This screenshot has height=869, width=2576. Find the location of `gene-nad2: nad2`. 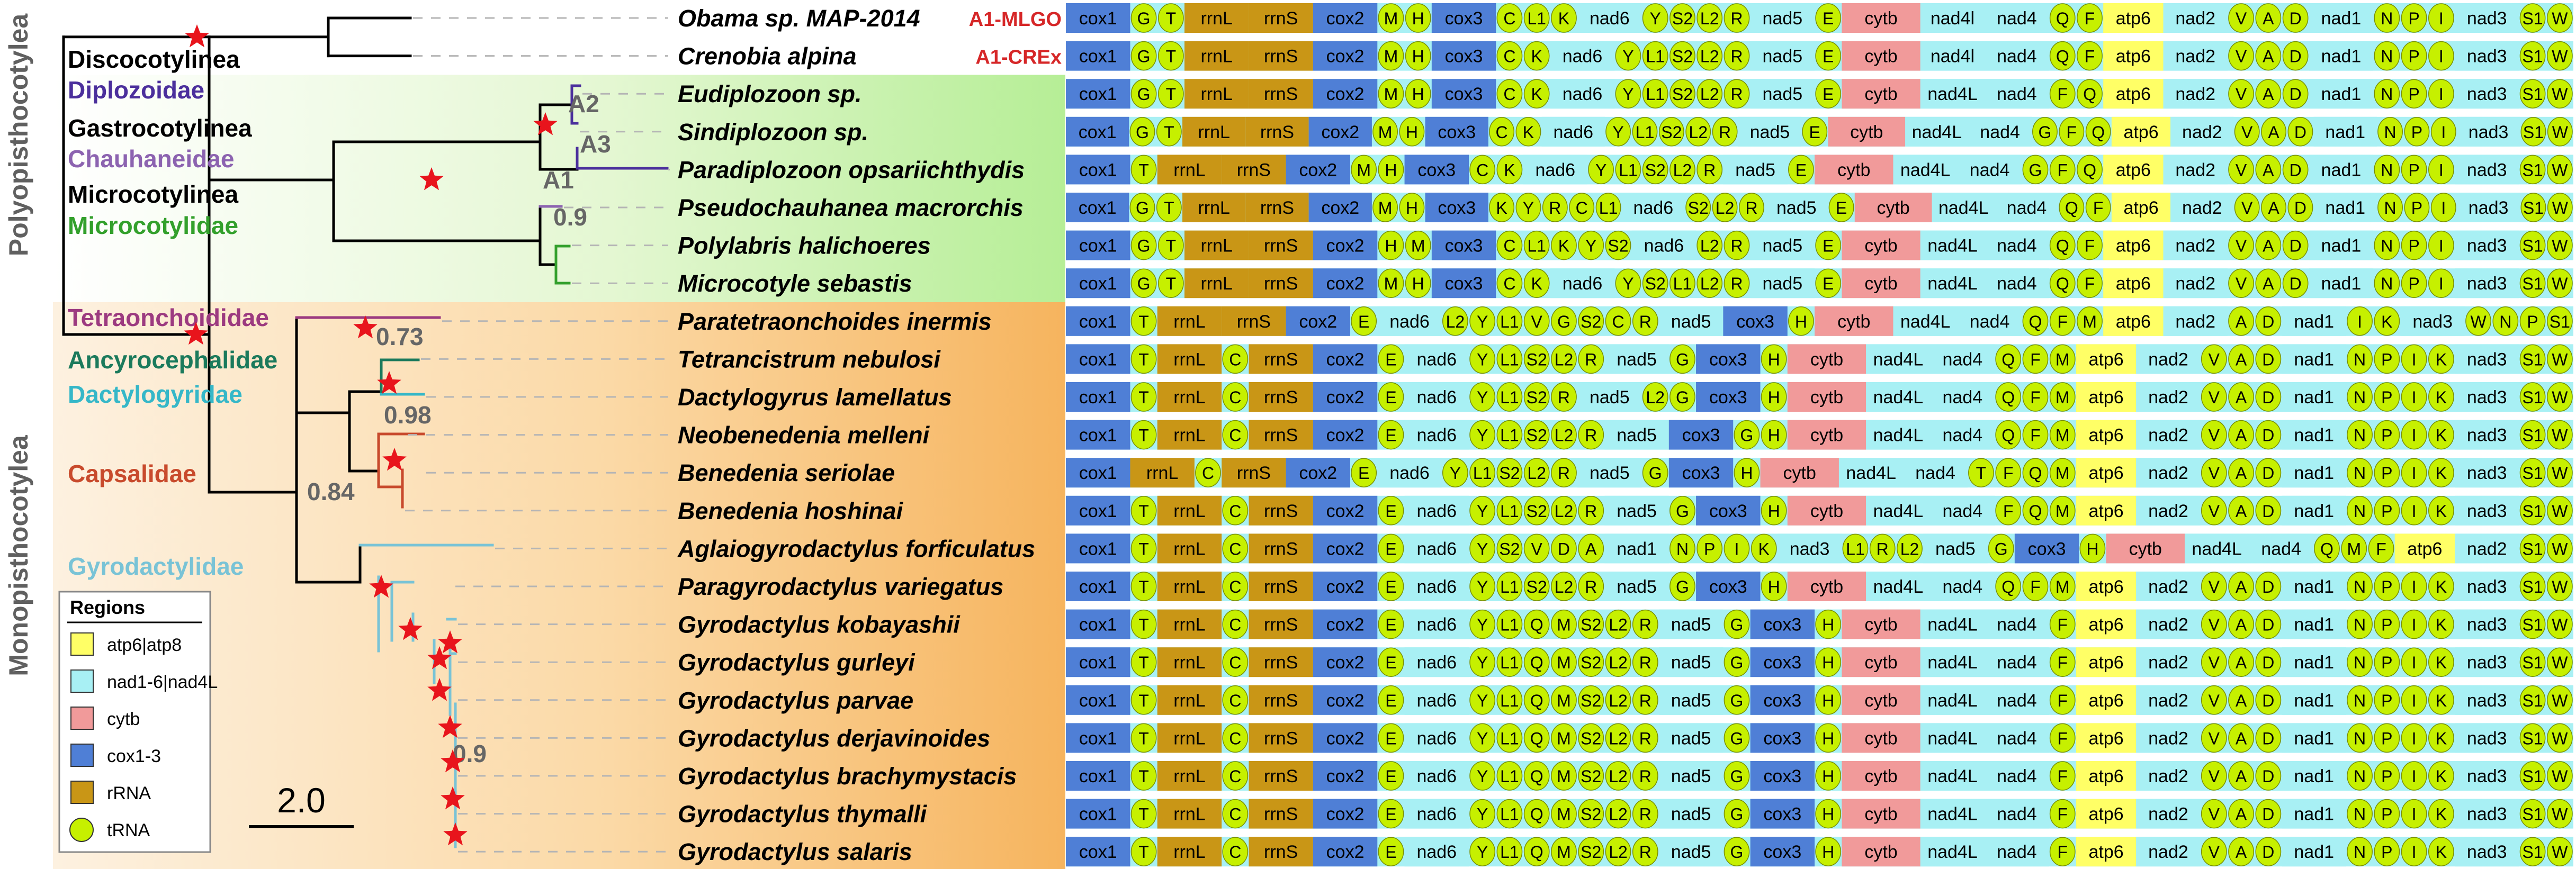

gene-nad2: nad2 is located at coordinates (2195, 170).